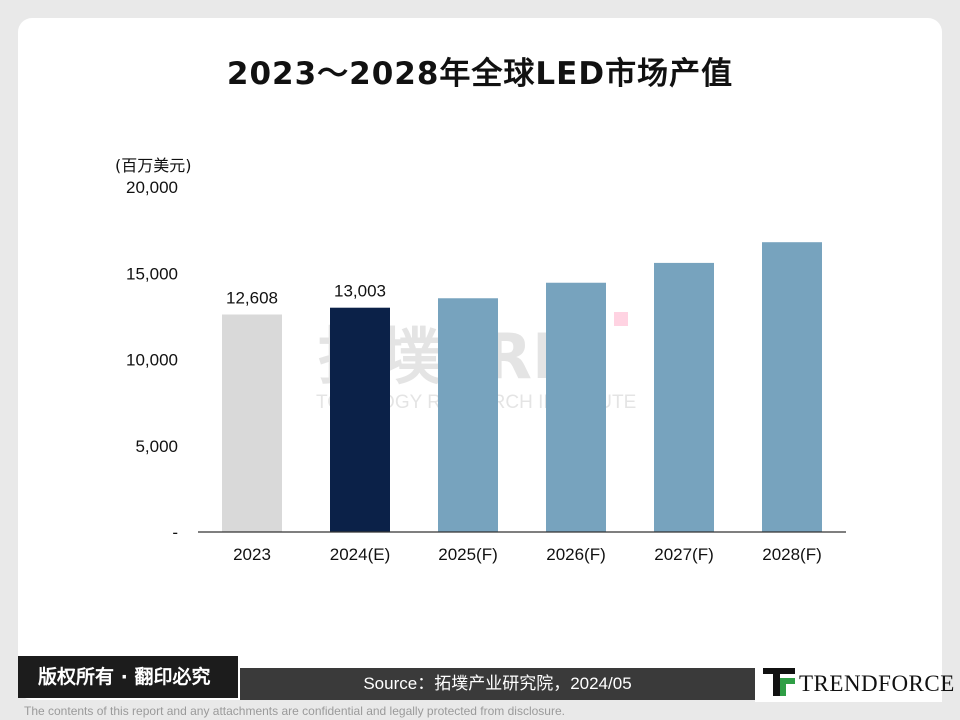  What do you see at coordinates (621, 319) in the screenshot?
I see `watermark-dot` at bounding box center [621, 319].